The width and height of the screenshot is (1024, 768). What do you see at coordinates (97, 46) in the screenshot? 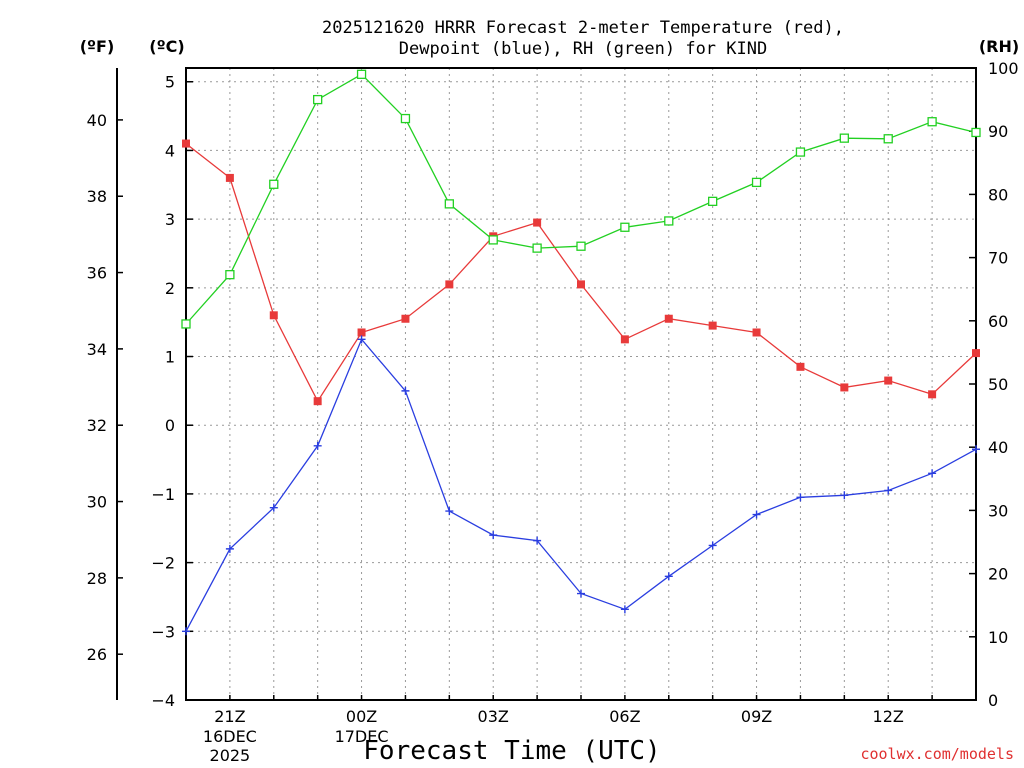
I see `fahrenheit-unit-label: (ºF)` at bounding box center [97, 46].